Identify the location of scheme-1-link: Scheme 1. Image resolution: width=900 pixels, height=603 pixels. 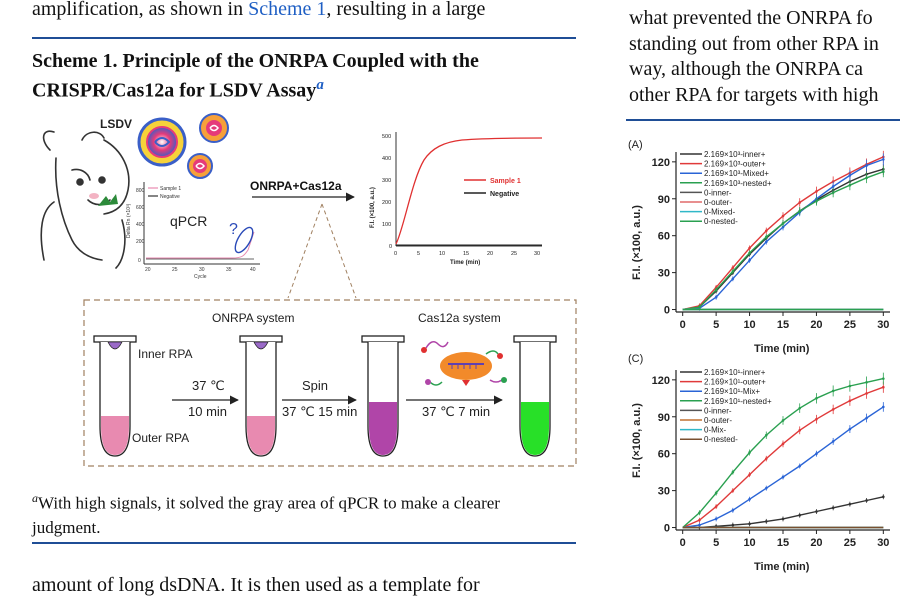
(287, 10).